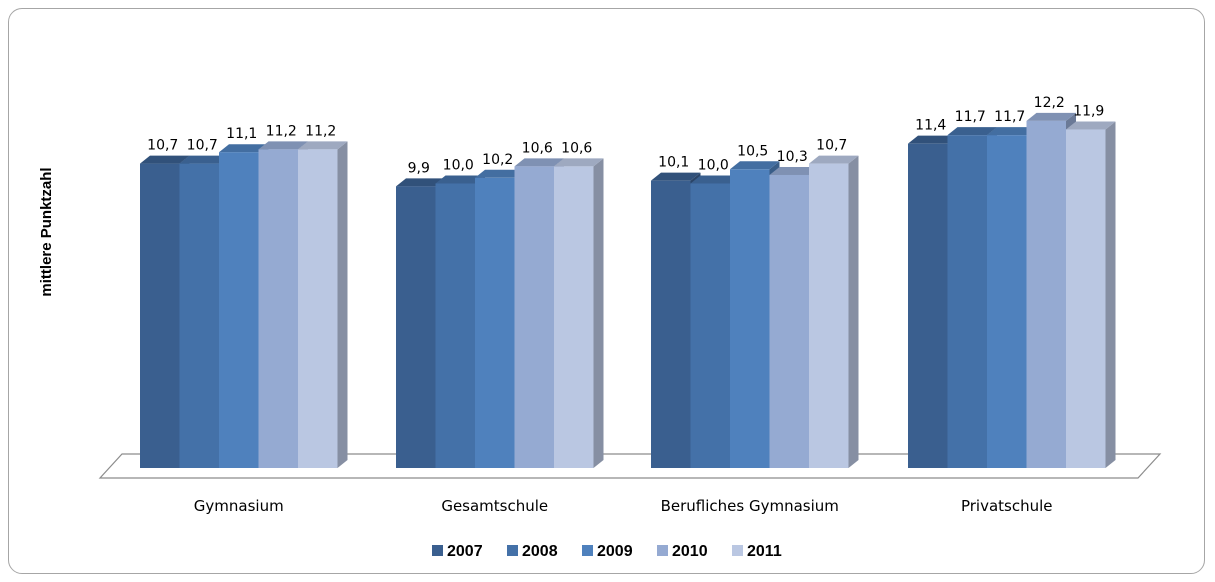 The image size is (1215, 582). What do you see at coordinates (512, 550) in the screenshot?
I see `legend-swatch-2008` at bounding box center [512, 550].